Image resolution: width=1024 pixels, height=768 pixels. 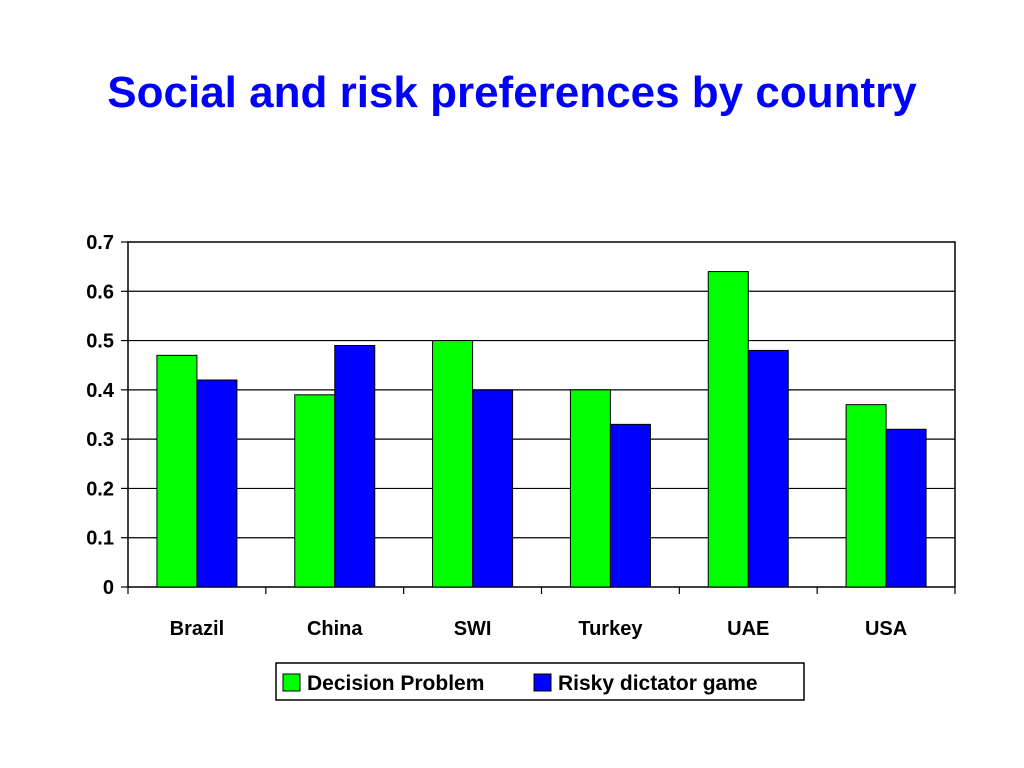 What do you see at coordinates (493, 488) in the screenshot?
I see `bar-swi-risky-dictator-game` at bounding box center [493, 488].